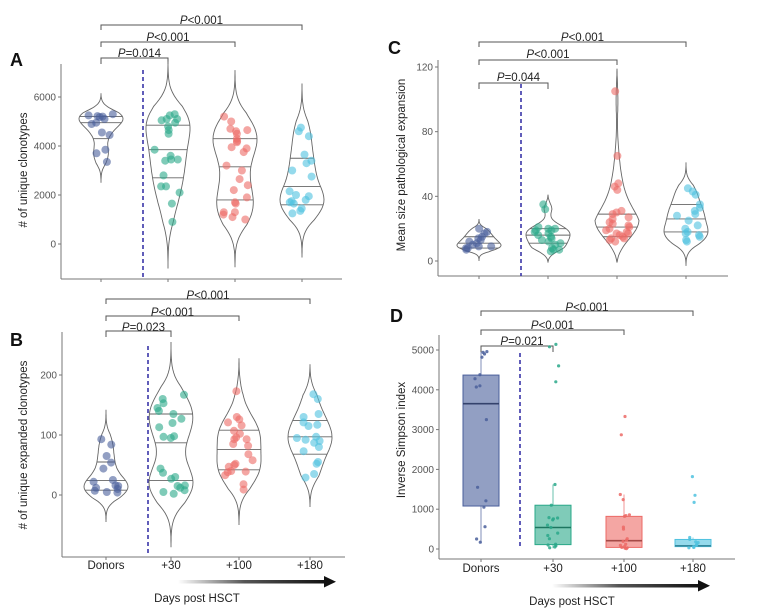 The image size is (758, 612). What do you see at coordinates (24, 444) in the screenshot?
I see `y-axis-label: # of unique expanded clonotypes` at bounding box center [24, 444].